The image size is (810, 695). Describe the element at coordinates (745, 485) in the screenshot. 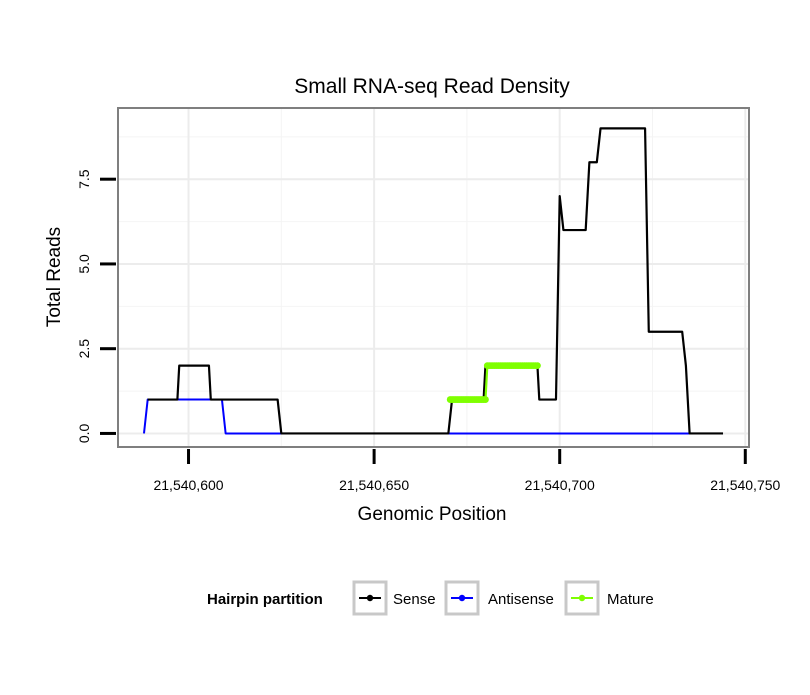

I see `x-tick-label: 21,540,750` at that location.